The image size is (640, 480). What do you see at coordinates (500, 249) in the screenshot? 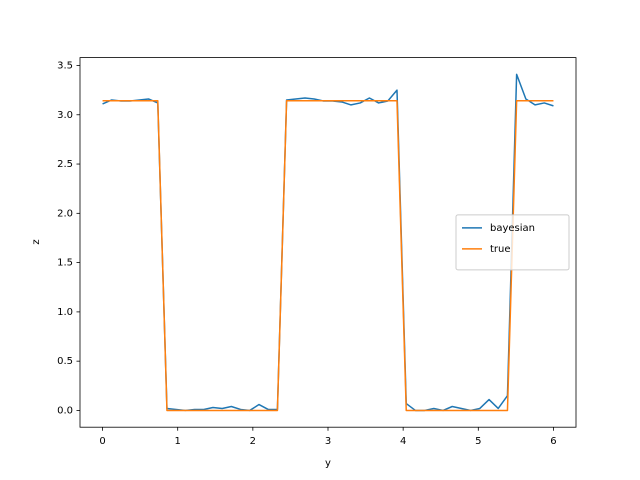
I see `legend-label: true` at bounding box center [500, 249].